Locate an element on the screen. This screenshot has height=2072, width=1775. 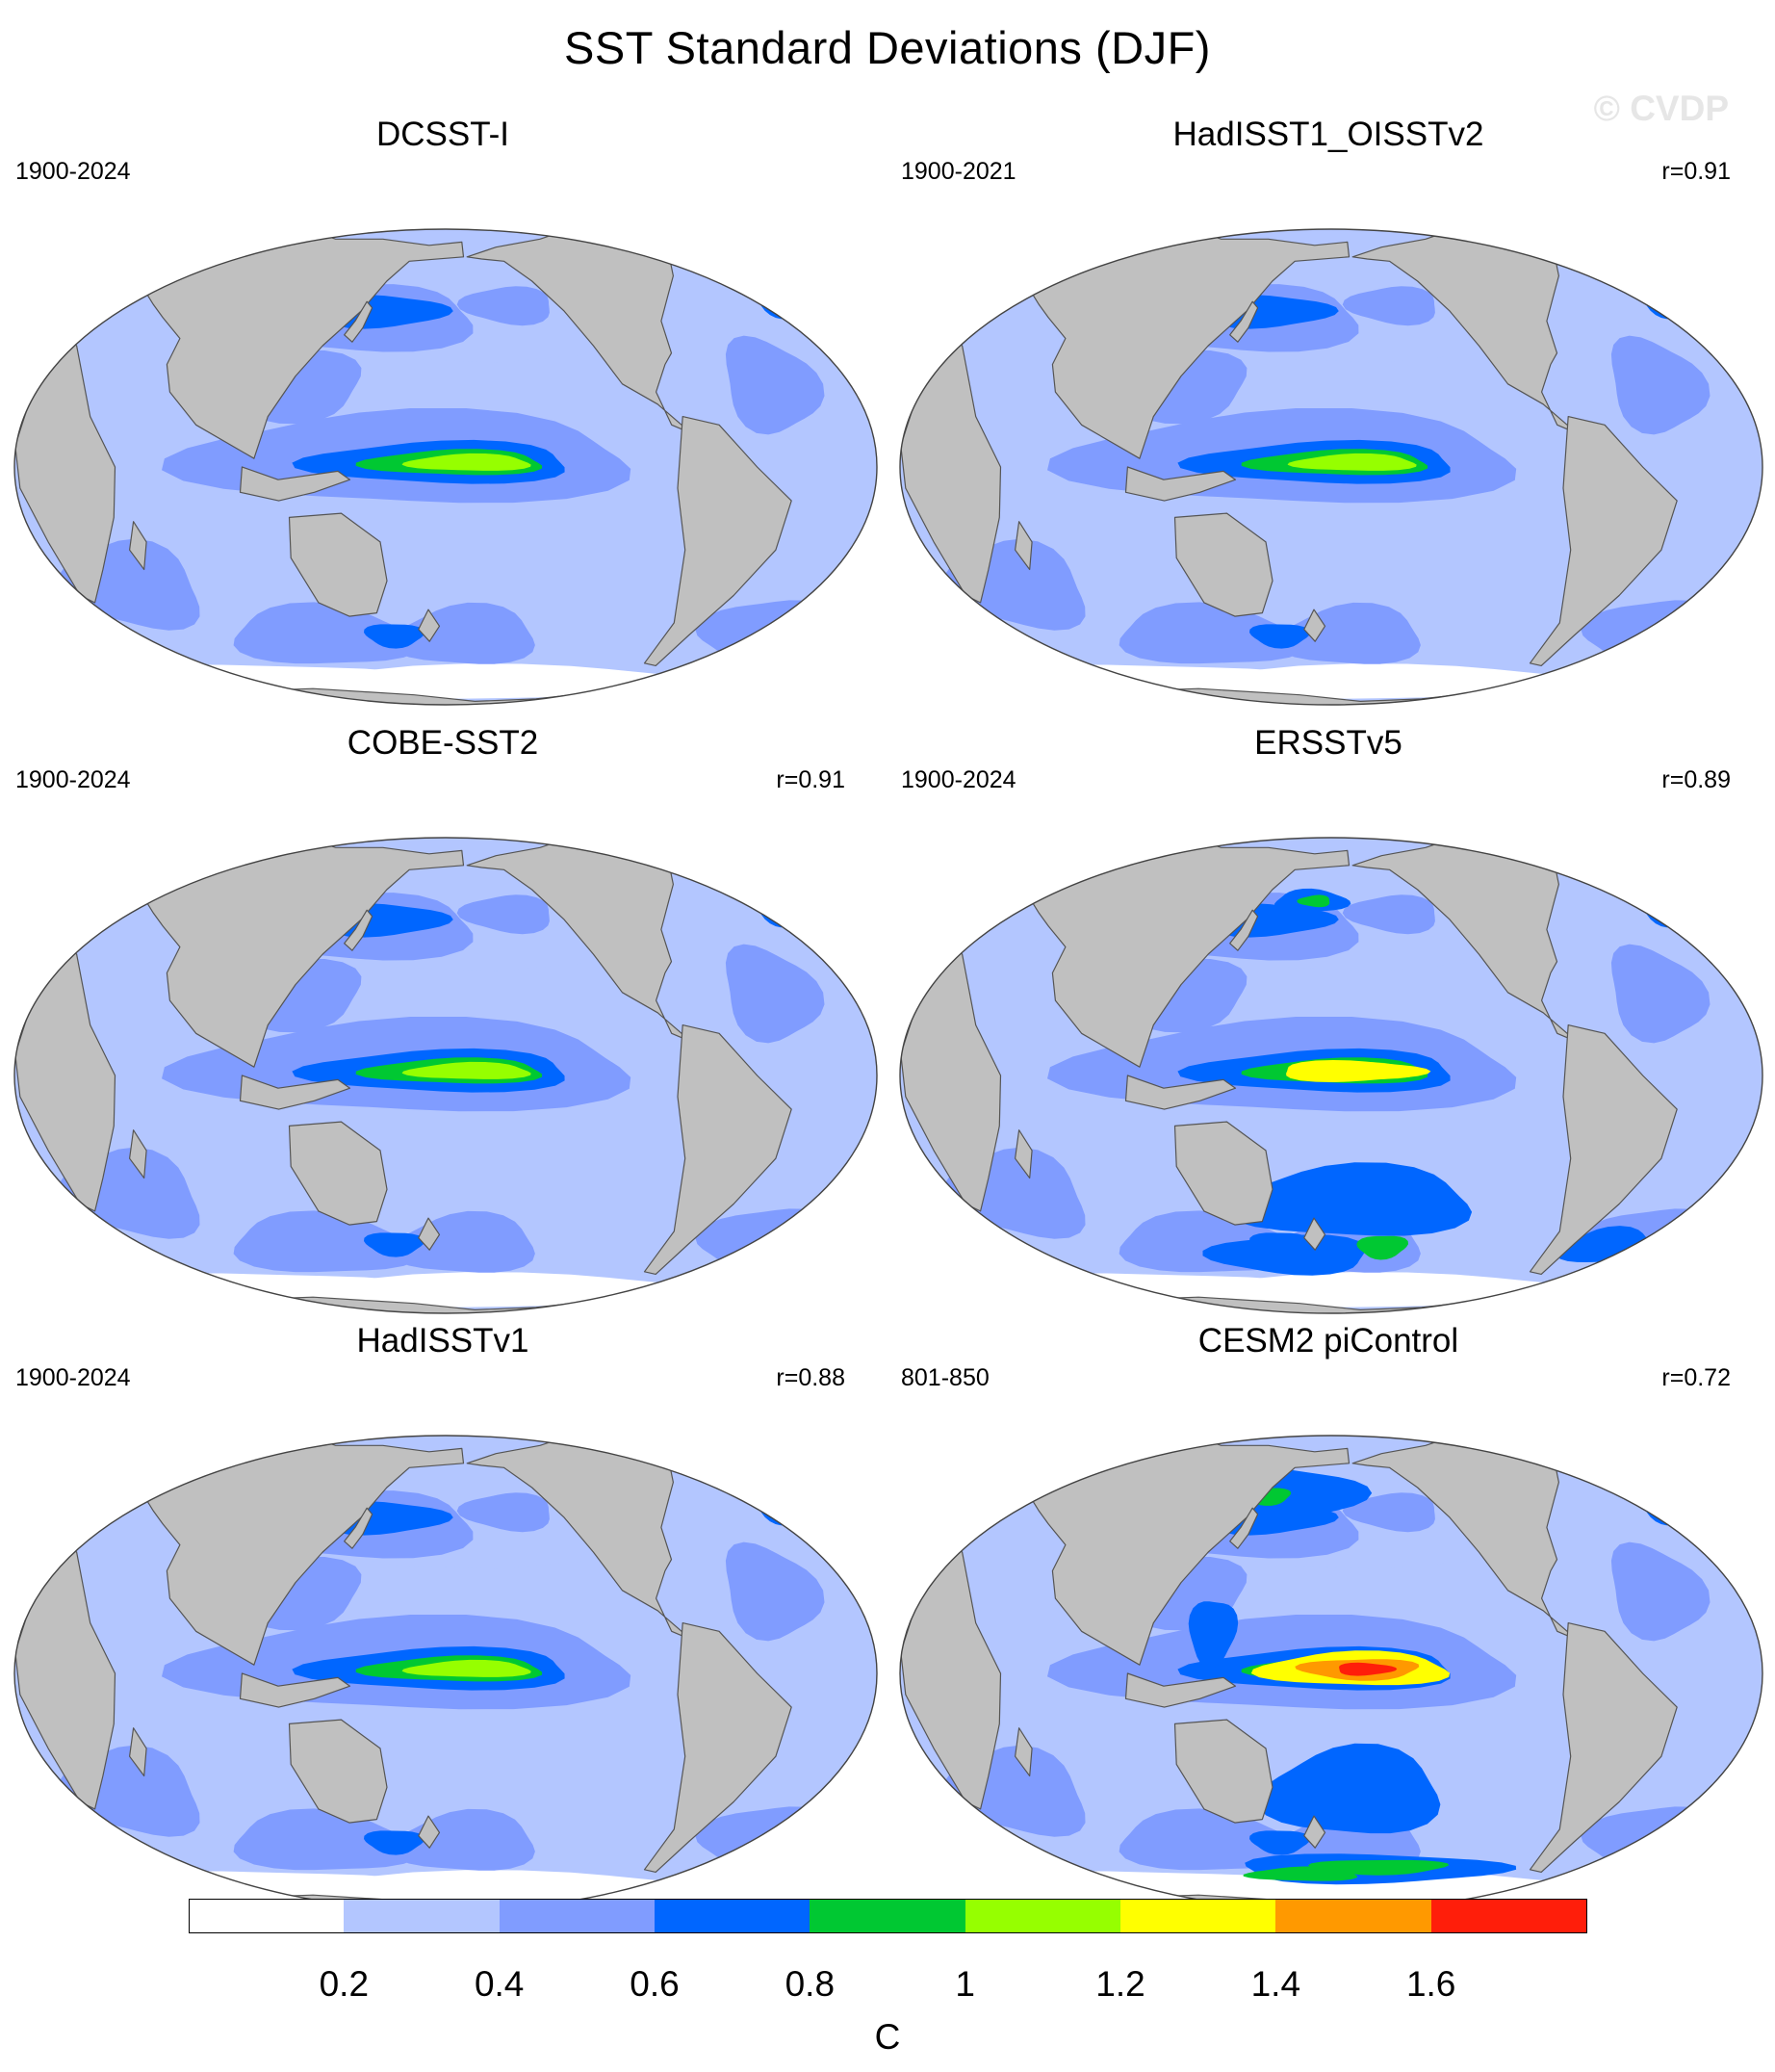
period-label: 801-850 is located at coordinates (946, 1377).